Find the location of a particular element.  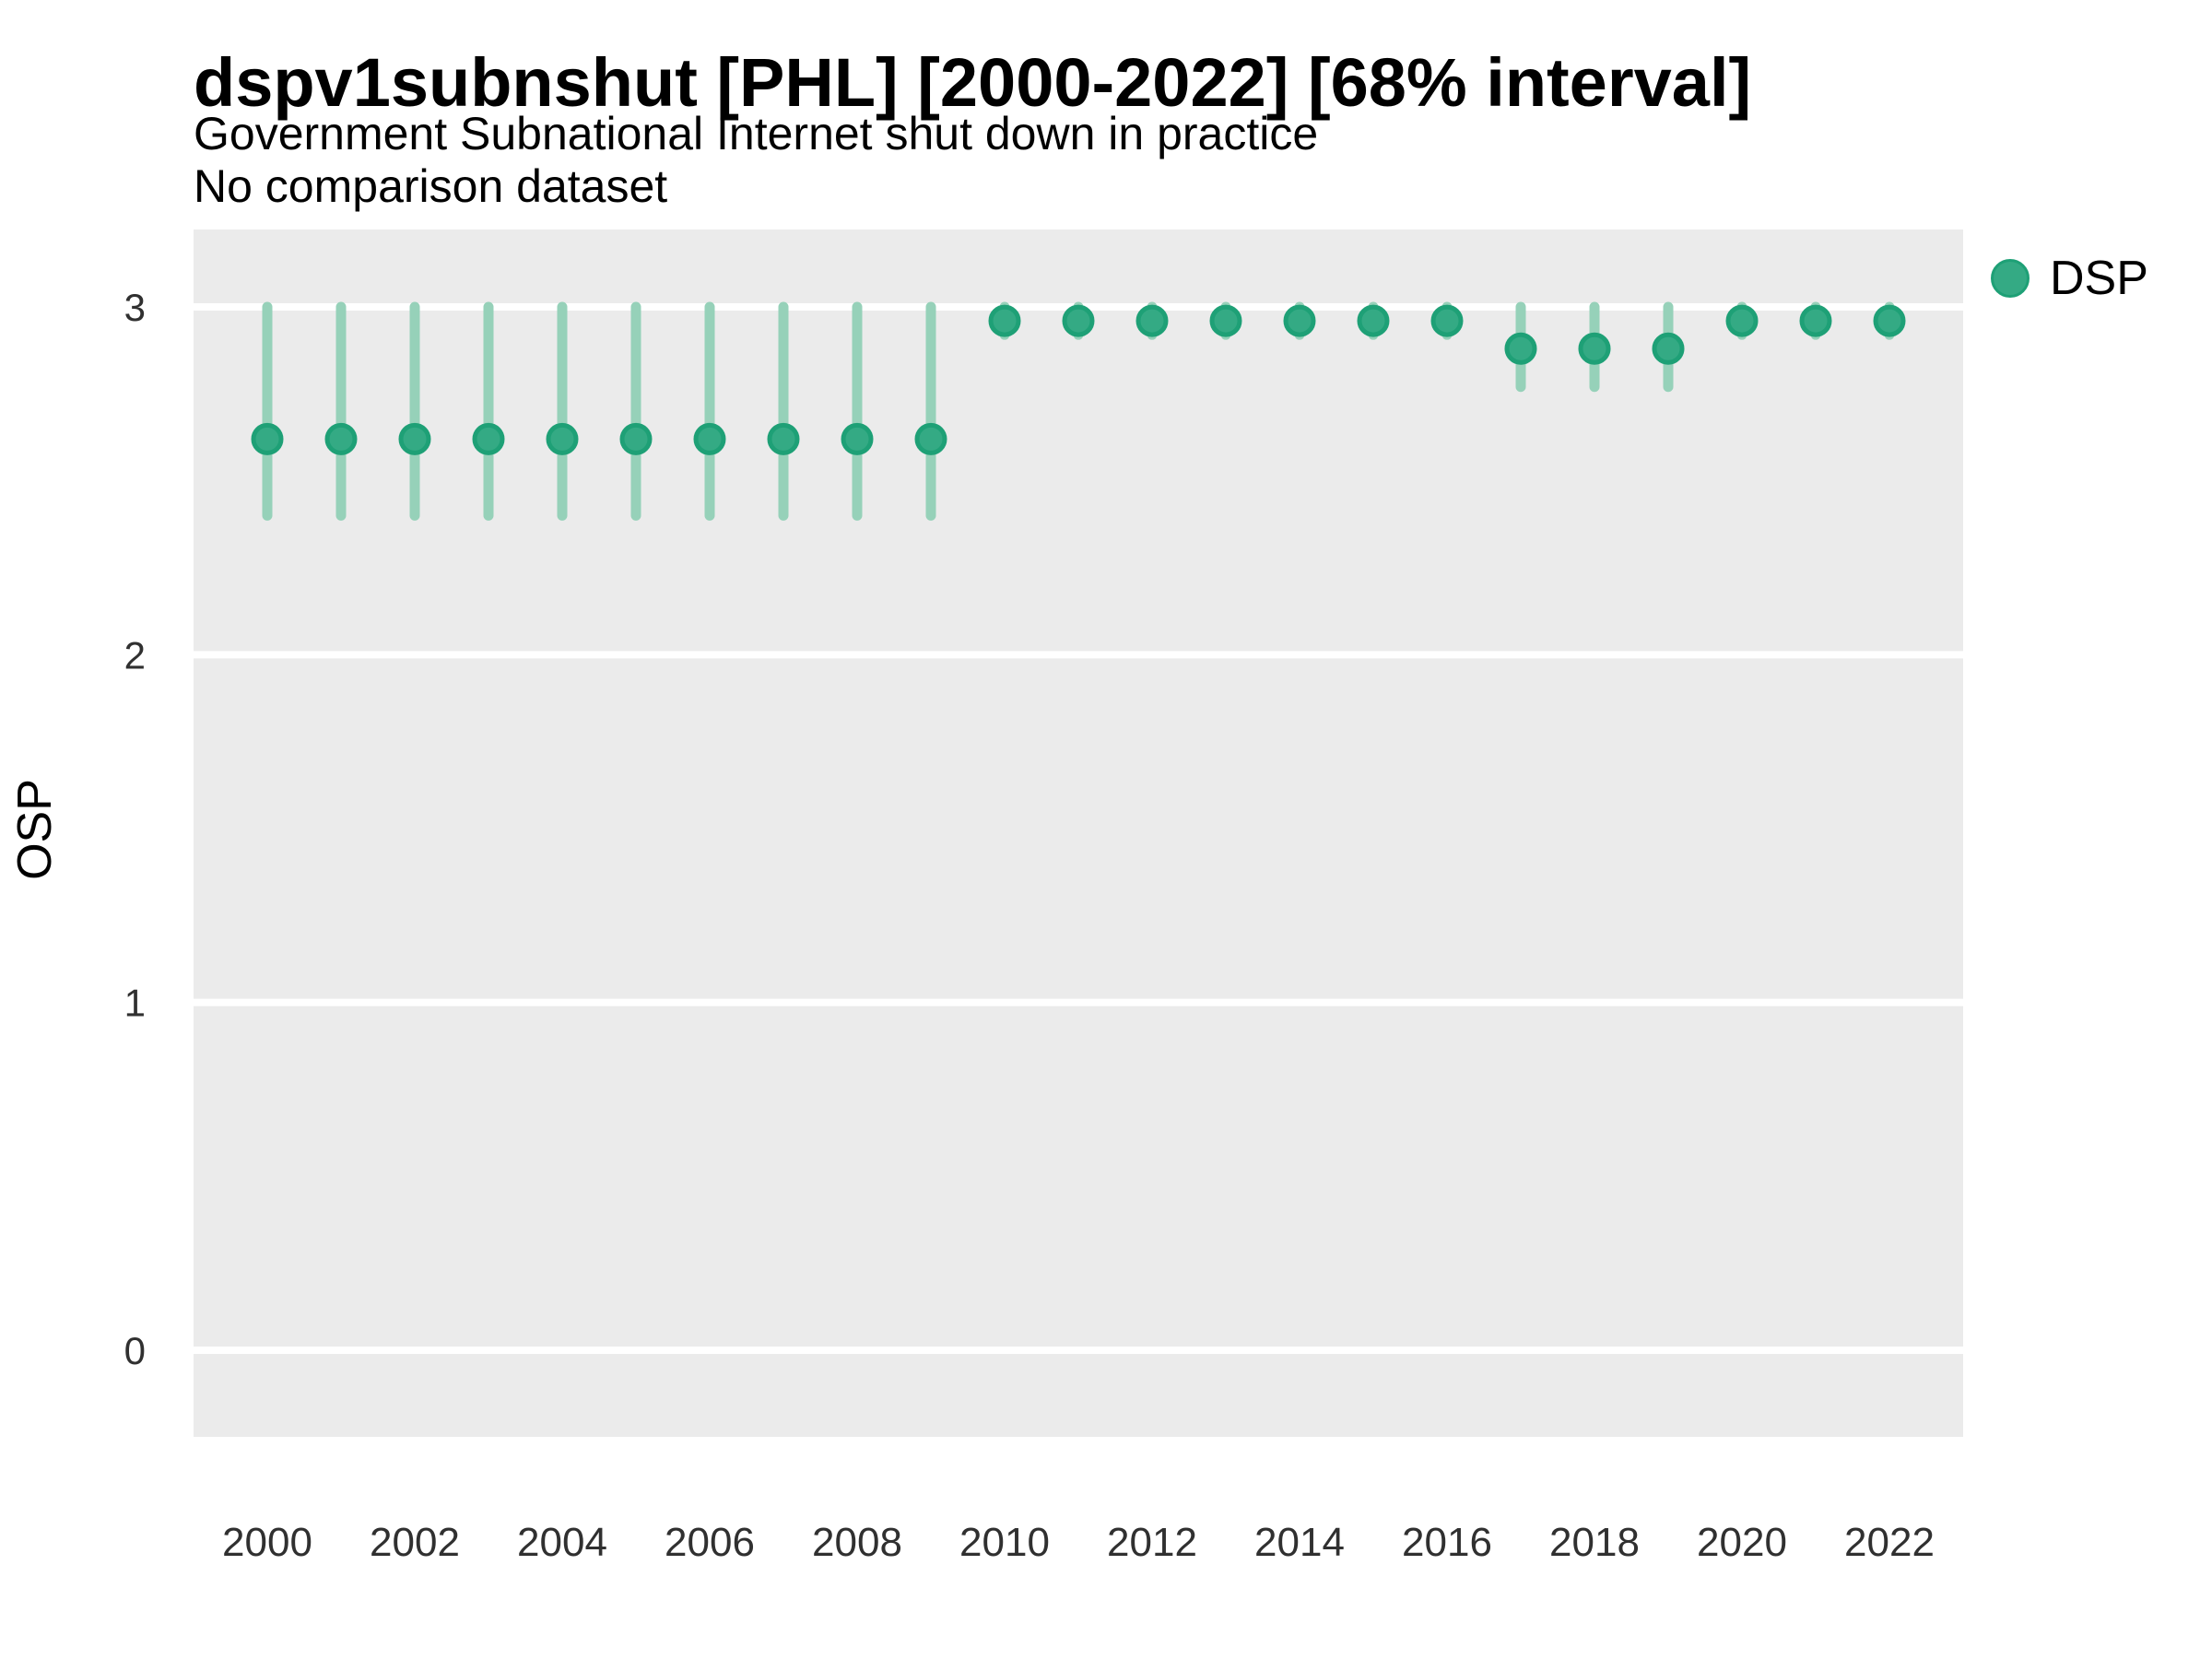

data-point-2010 is located at coordinates (1004, 320).